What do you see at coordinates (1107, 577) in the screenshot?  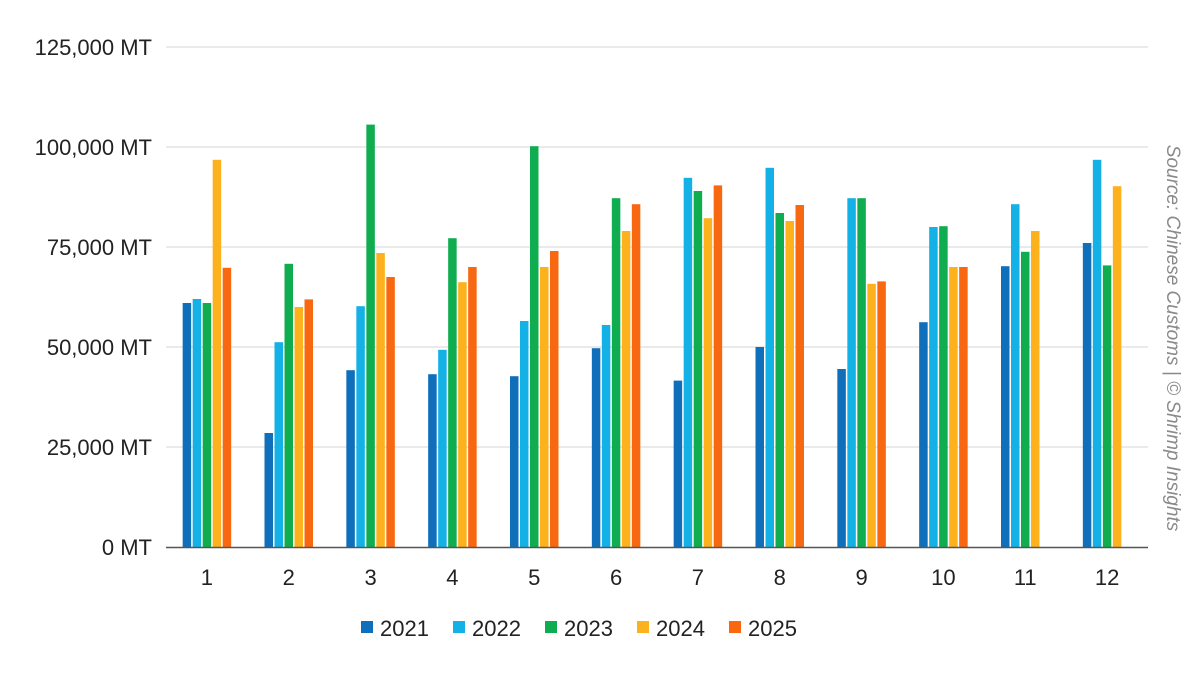 I see `x-tick-label: 12` at bounding box center [1107, 577].